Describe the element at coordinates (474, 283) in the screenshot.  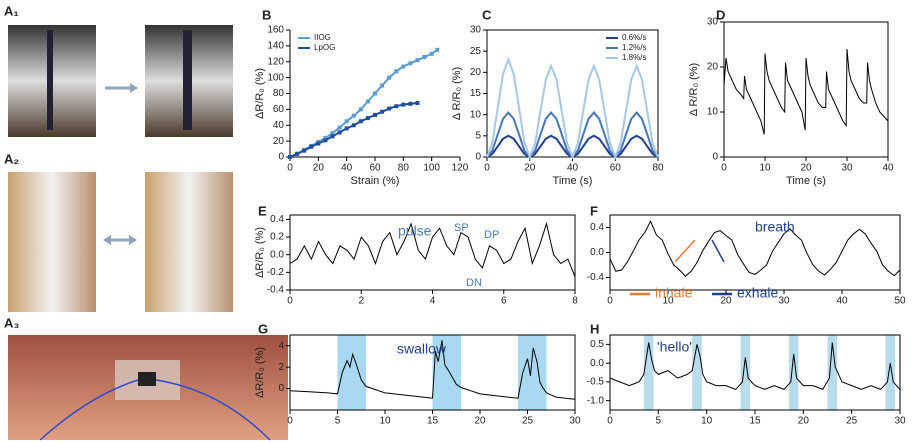
I see `annotation: DN` at that location.